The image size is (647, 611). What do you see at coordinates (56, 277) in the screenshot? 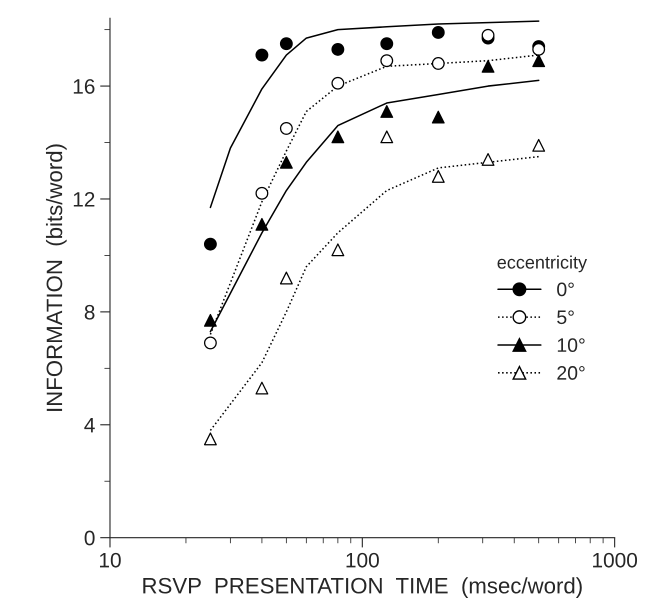
I see `y-axis-title: INFORMATION (bits/word)` at bounding box center [56, 277].